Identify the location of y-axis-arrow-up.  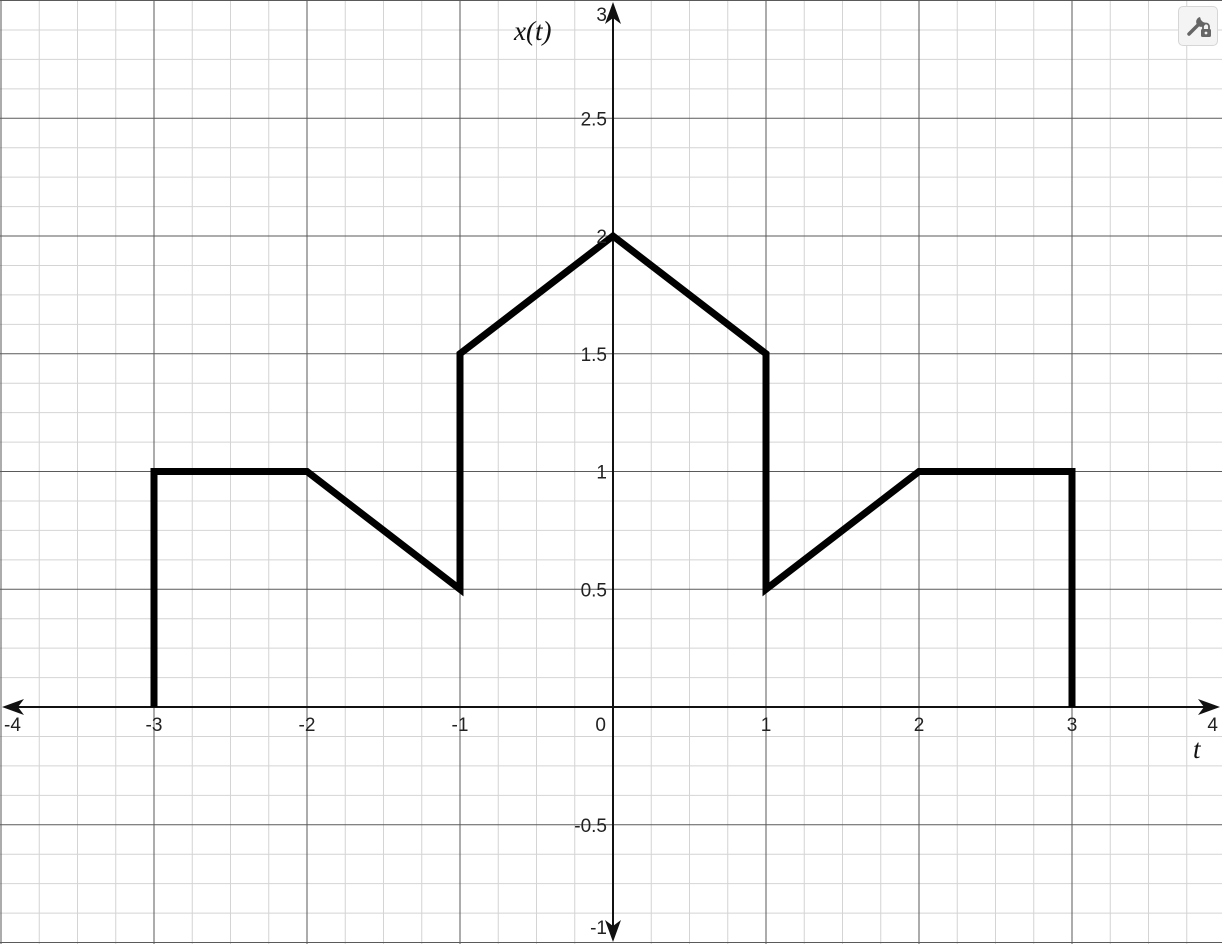
(613, 13).